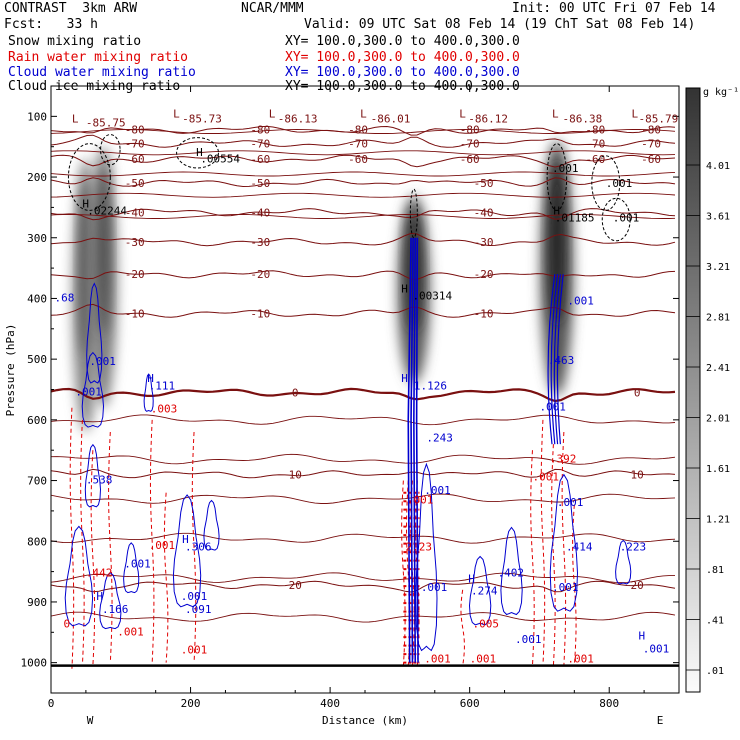  I want to click on contour-annotation: .442, so click(99, 572).